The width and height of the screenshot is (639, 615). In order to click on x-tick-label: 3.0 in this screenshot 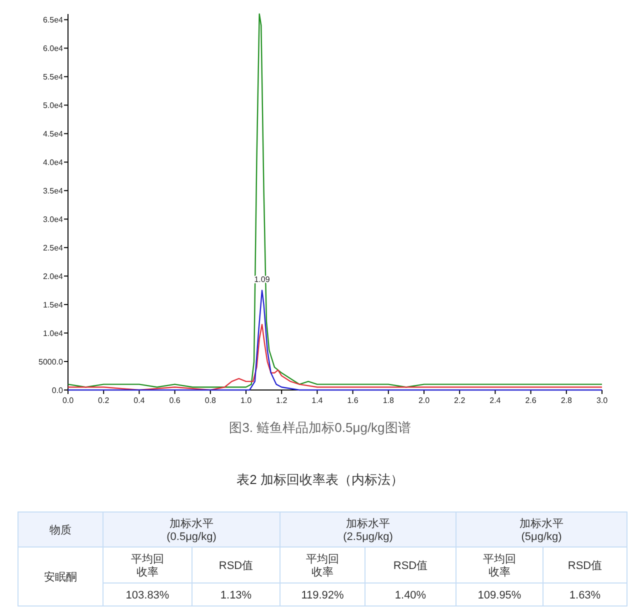, I will do `click(602, 400)`.